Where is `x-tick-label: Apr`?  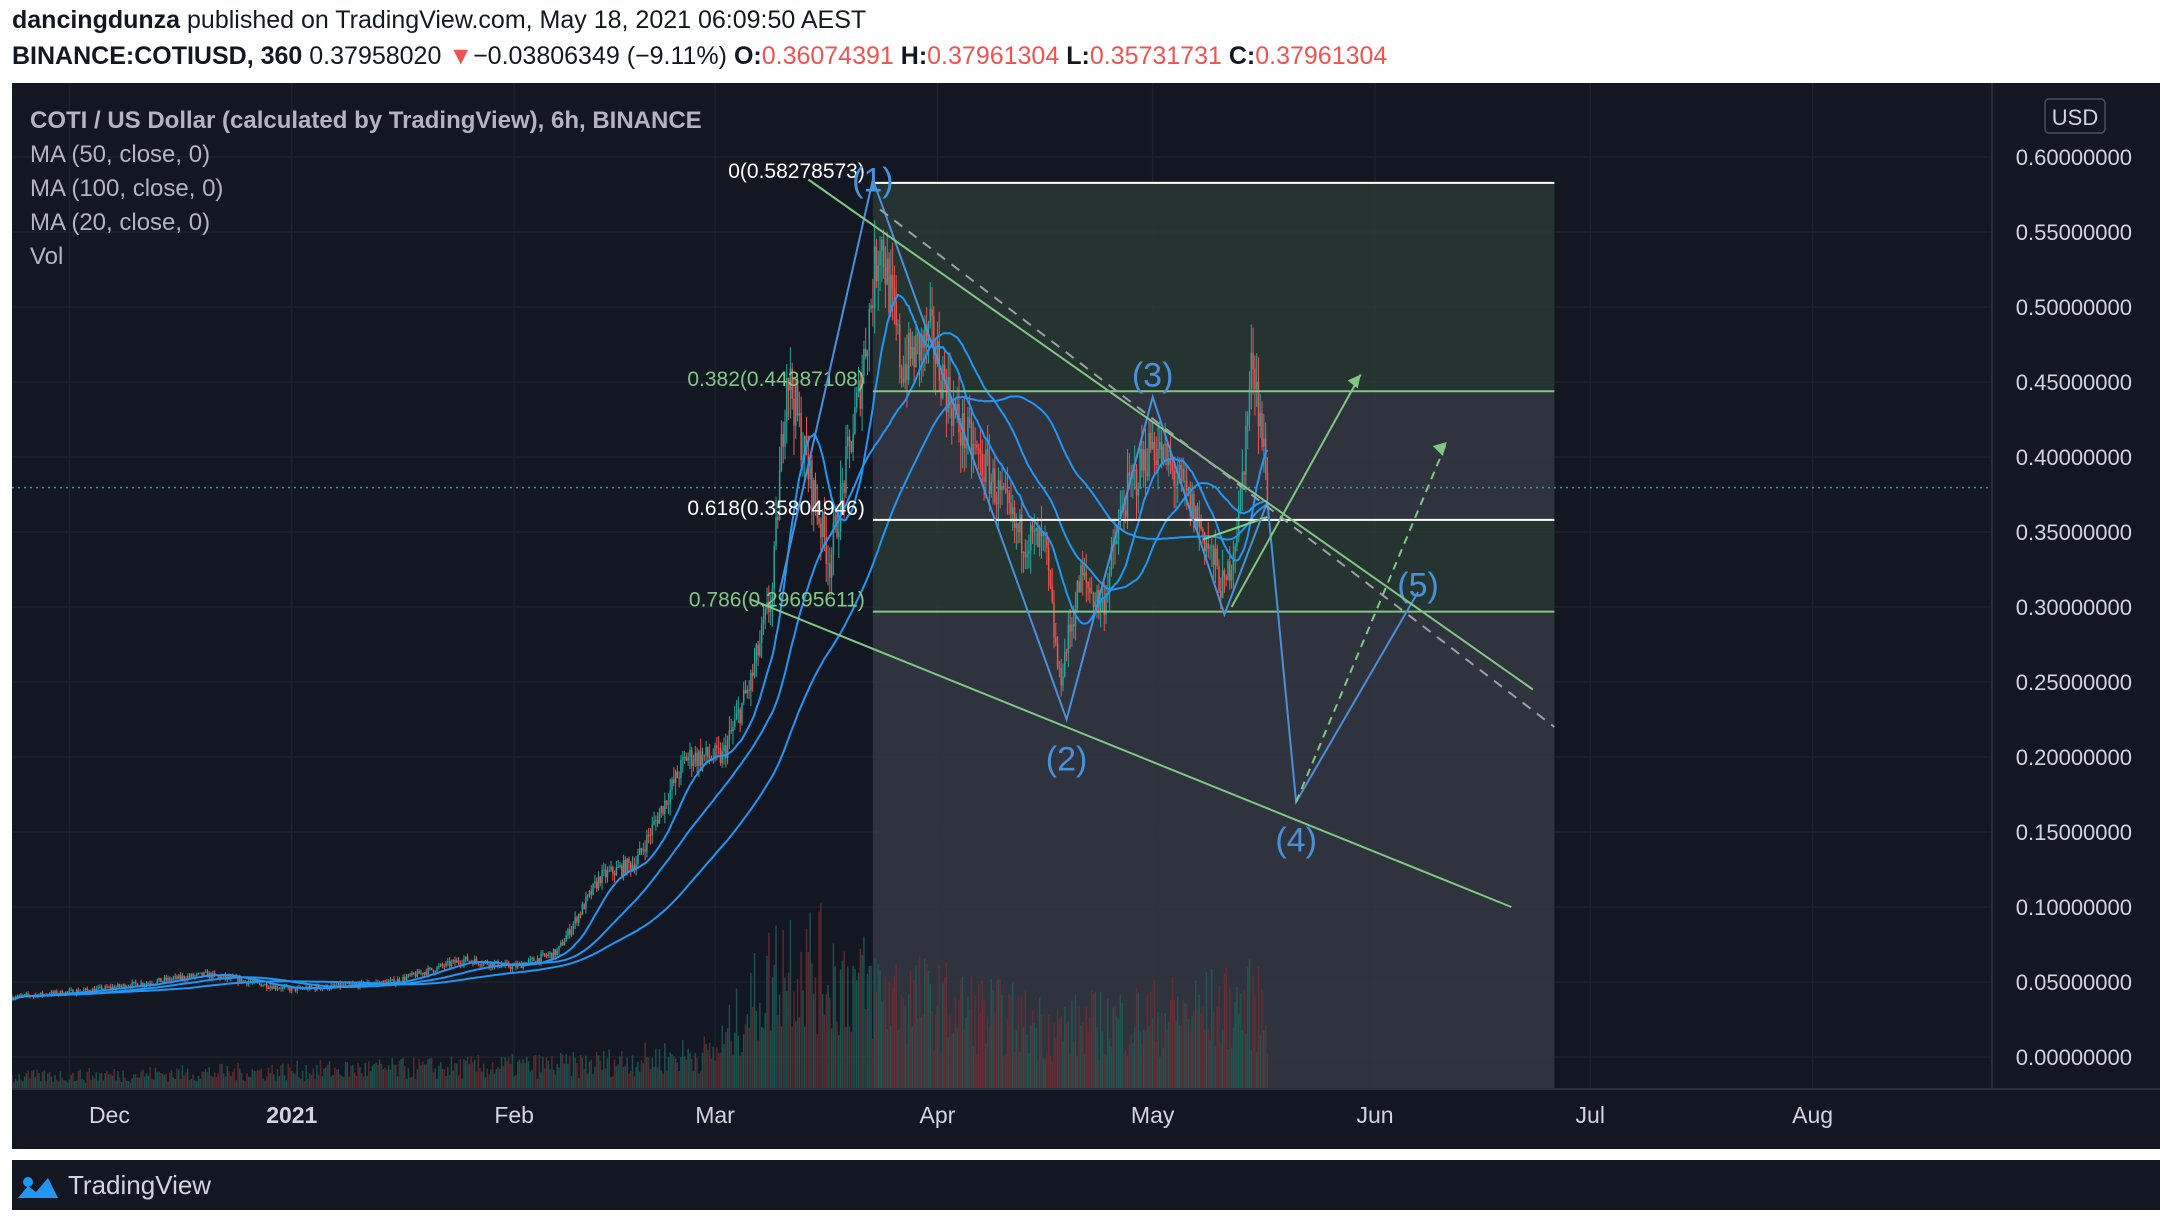 x-tick-label: Apr is located at coordinates (938, 1115).